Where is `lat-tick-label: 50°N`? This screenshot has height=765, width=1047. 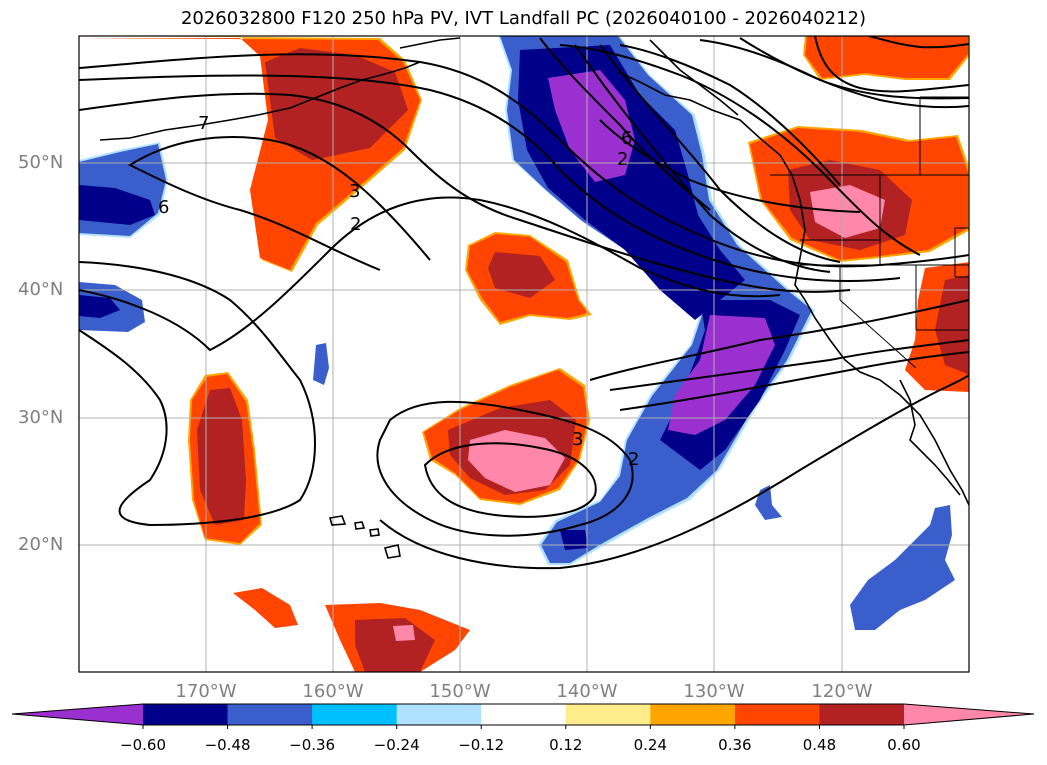 lat-tick-label: 50°N is located at coordinates (41, 162).